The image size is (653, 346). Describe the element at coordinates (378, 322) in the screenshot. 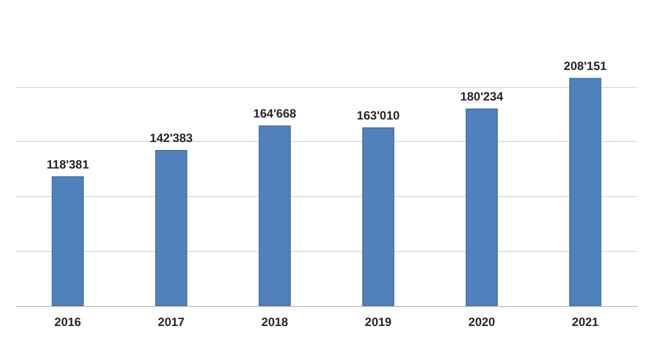

I see `x-tick-label: 2019` at that location.